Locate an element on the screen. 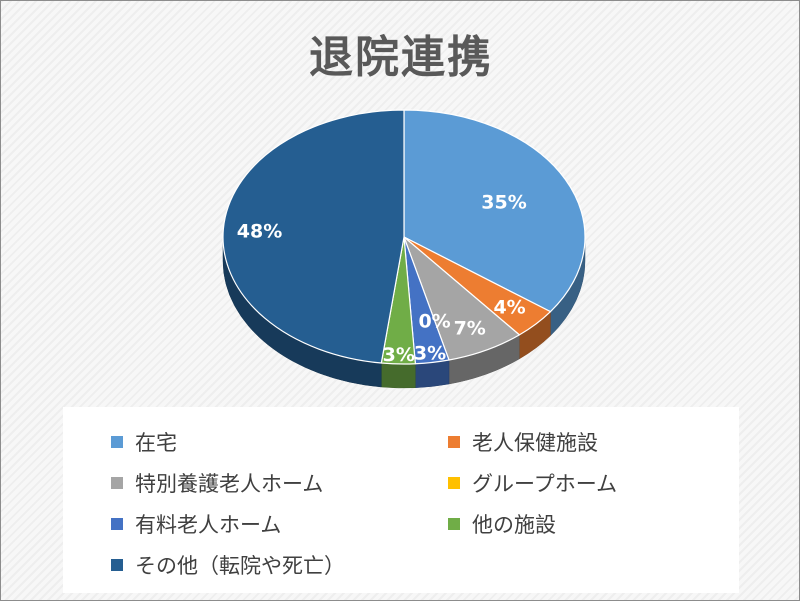 This screenshot has height=601, width=800. legend-item-5: 有料老人ホーム is located at coordinates (196, 524).